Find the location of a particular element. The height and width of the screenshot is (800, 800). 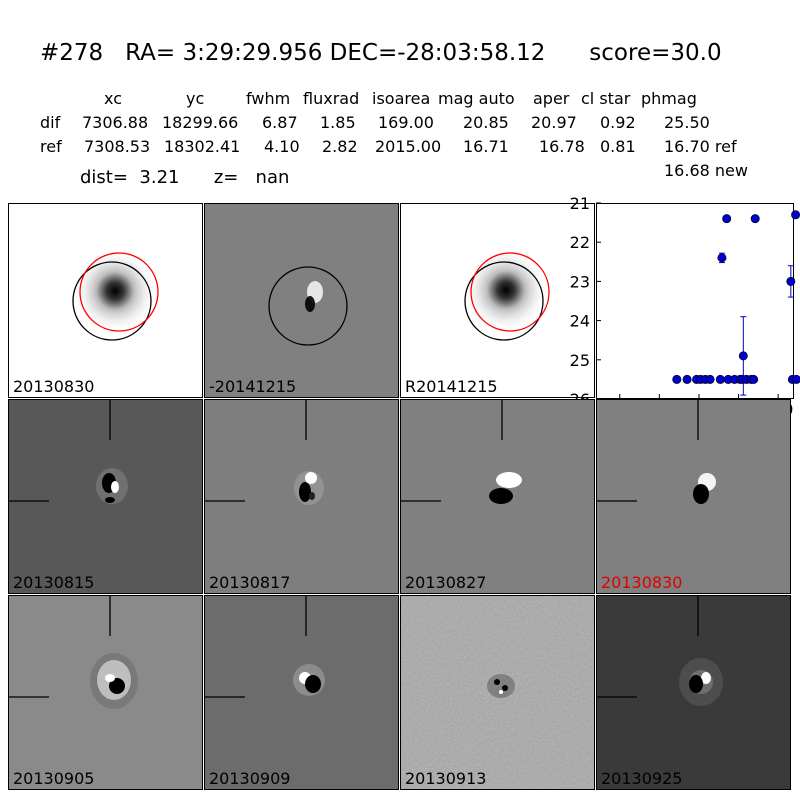

panel-label: R20141215 is located at coordinates (451, 386).